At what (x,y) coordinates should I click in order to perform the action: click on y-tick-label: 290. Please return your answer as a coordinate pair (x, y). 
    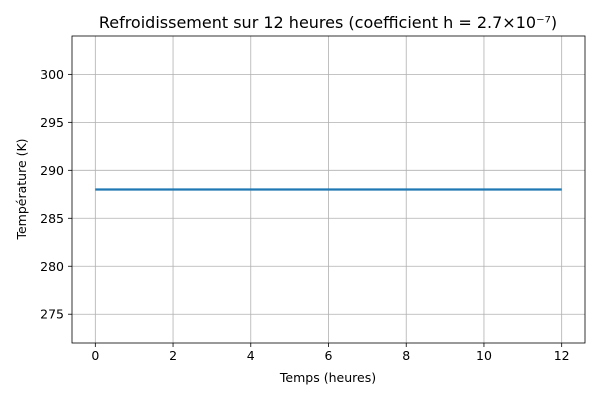
    Looking at the image, I should click on (52, 170).